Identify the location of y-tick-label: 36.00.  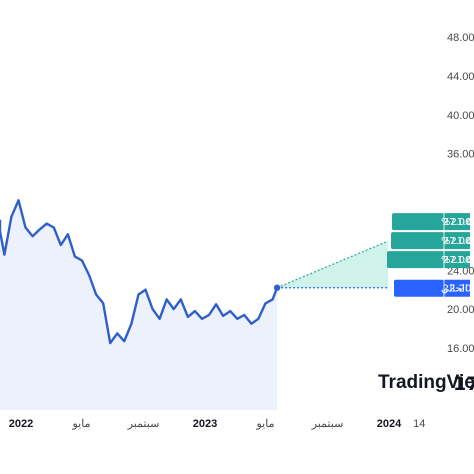
(460, 155).